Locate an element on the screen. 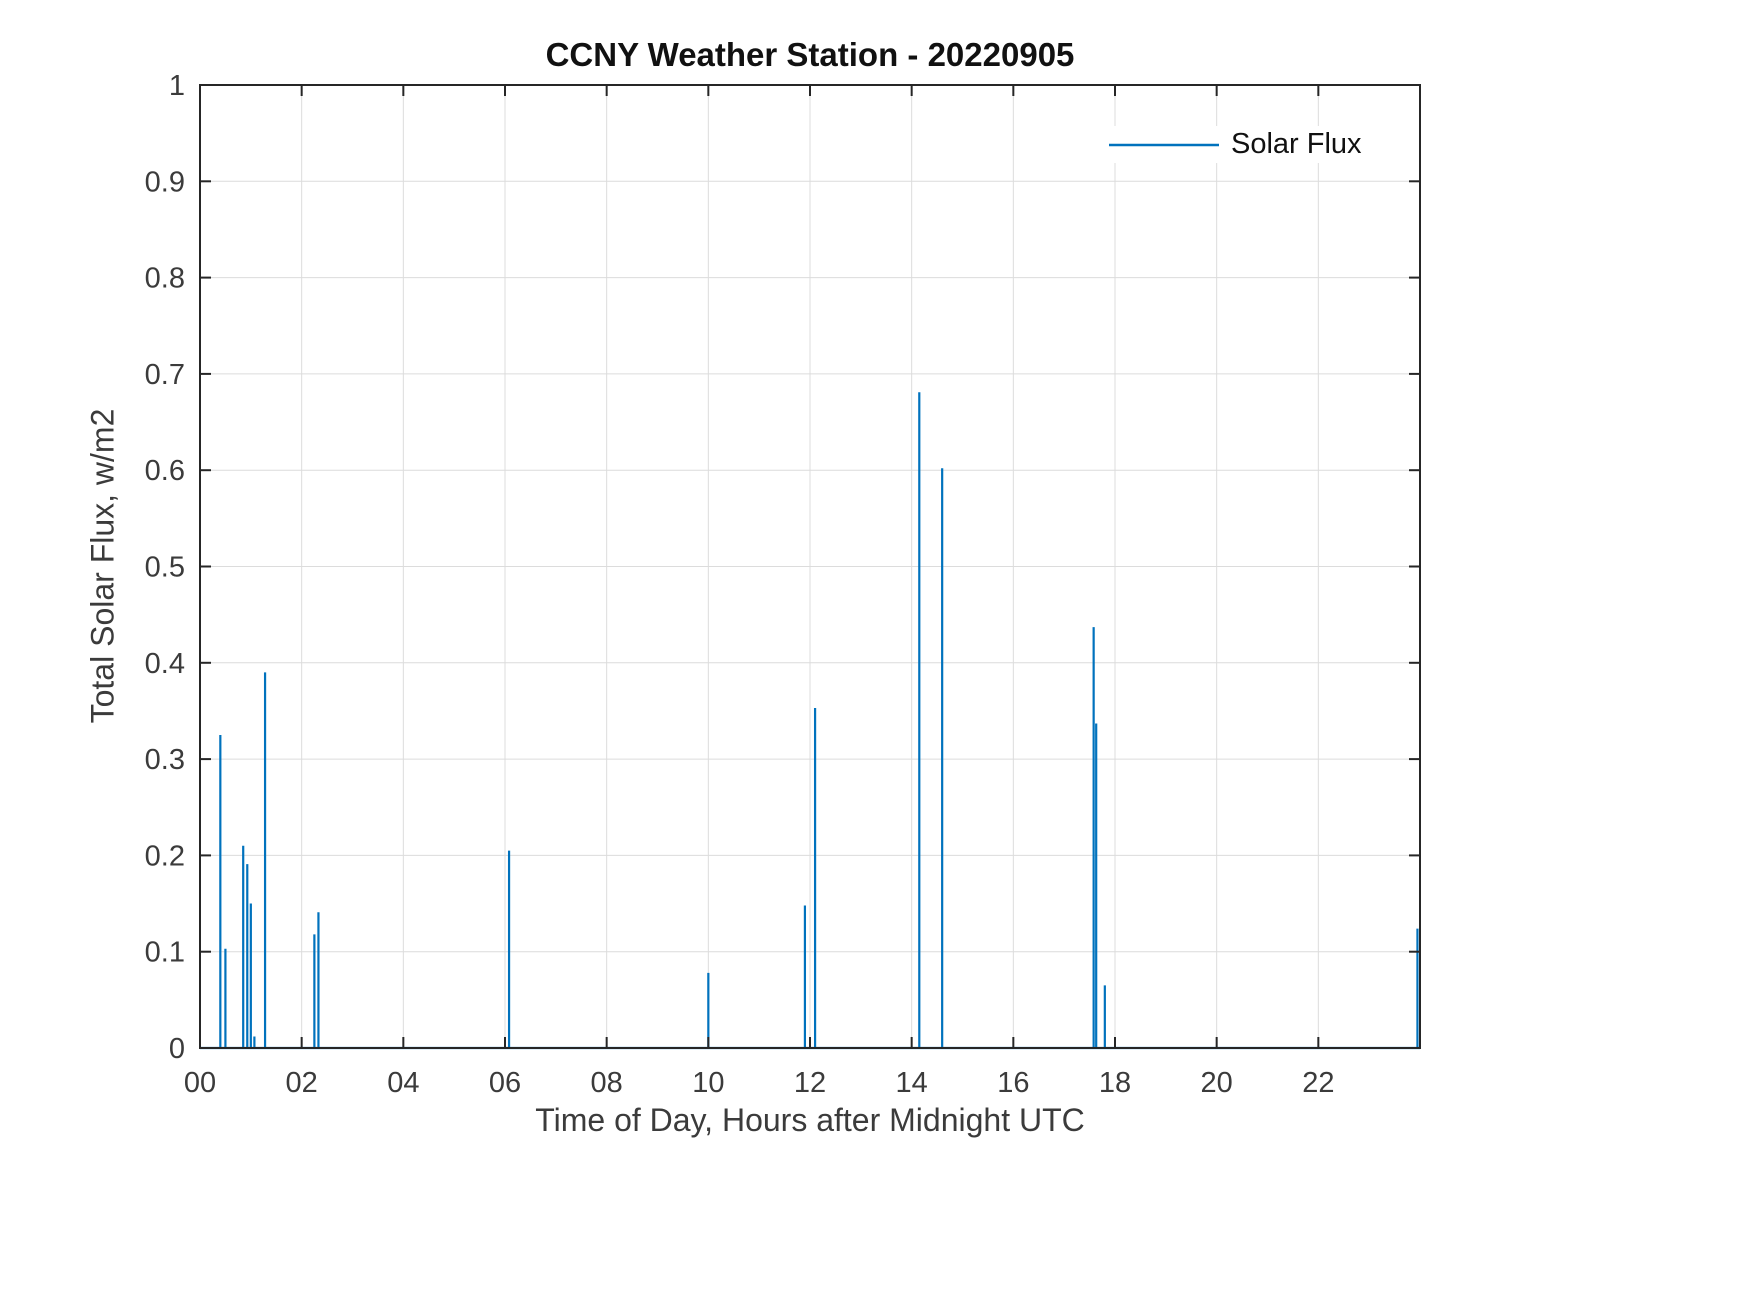 Image resolution: width=1750 pixels, height=1313 pixels. legend-label: Solar Flux is located at coordinates (1296, 144).